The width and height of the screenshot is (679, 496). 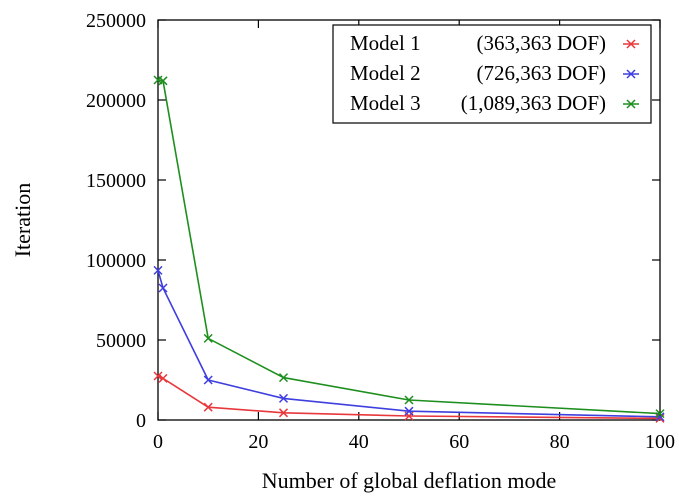 I want to click on legend-entry-name: Model 2, so click(x=385, y=73).